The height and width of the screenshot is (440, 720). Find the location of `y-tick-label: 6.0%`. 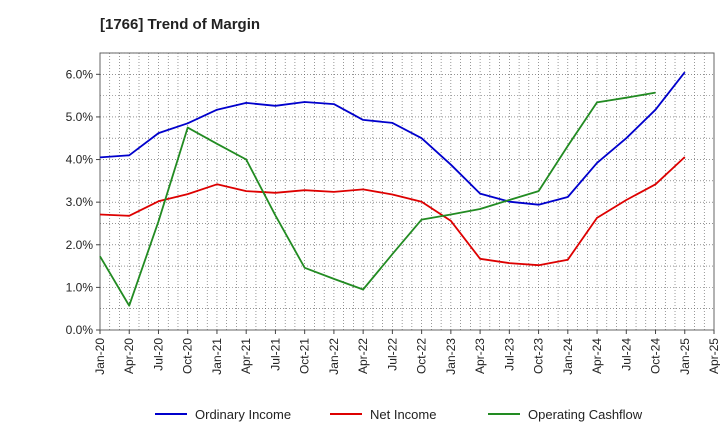

y-tick-label: 6.0% is located at coordinates (80, 74).